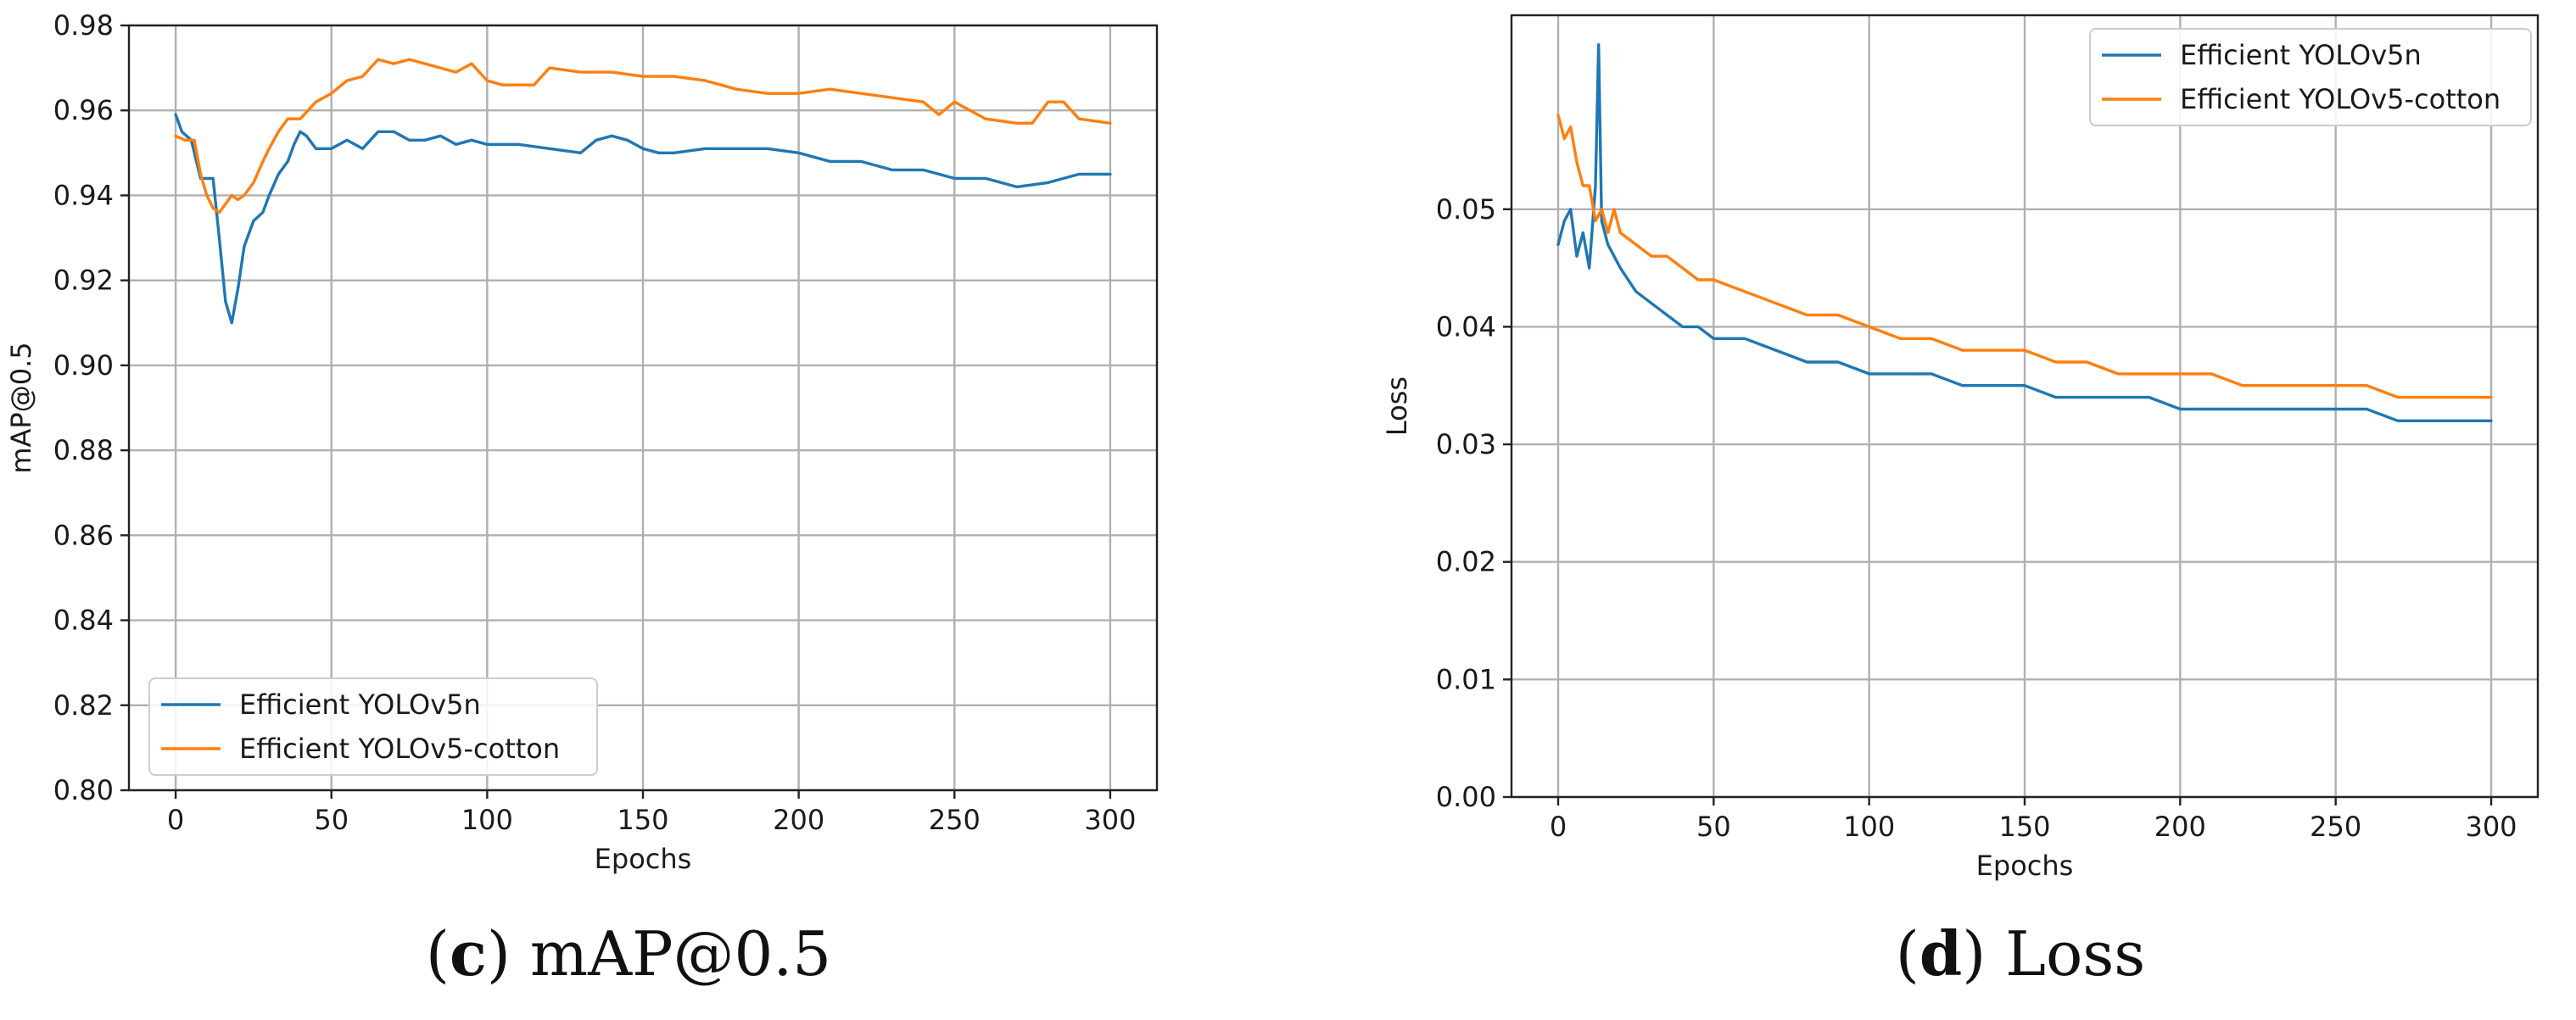 This screenshot has width=2576, height=1020. Describe the element at coordinates (1466, 797) in the screenshot. I see `loss-ytick-label-0: 0.00` at that location.